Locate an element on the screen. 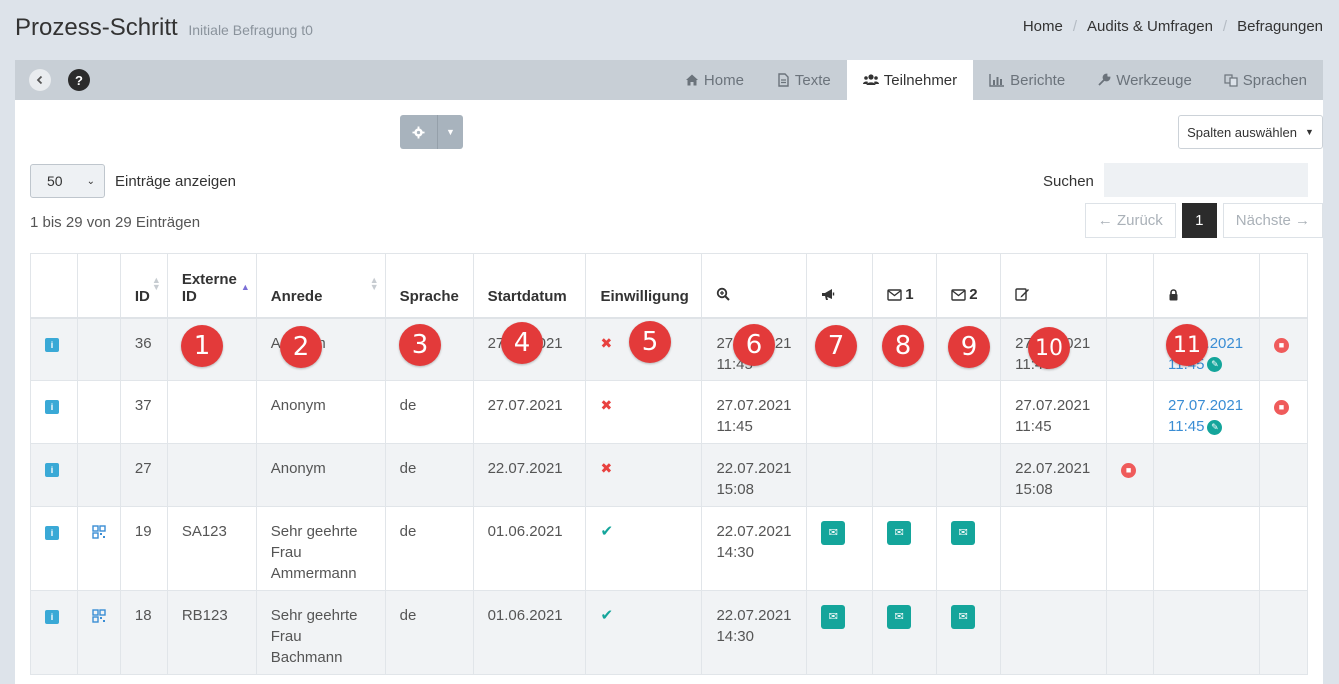  breadcrumb-home: Home is located at coordinates (1042, 26).